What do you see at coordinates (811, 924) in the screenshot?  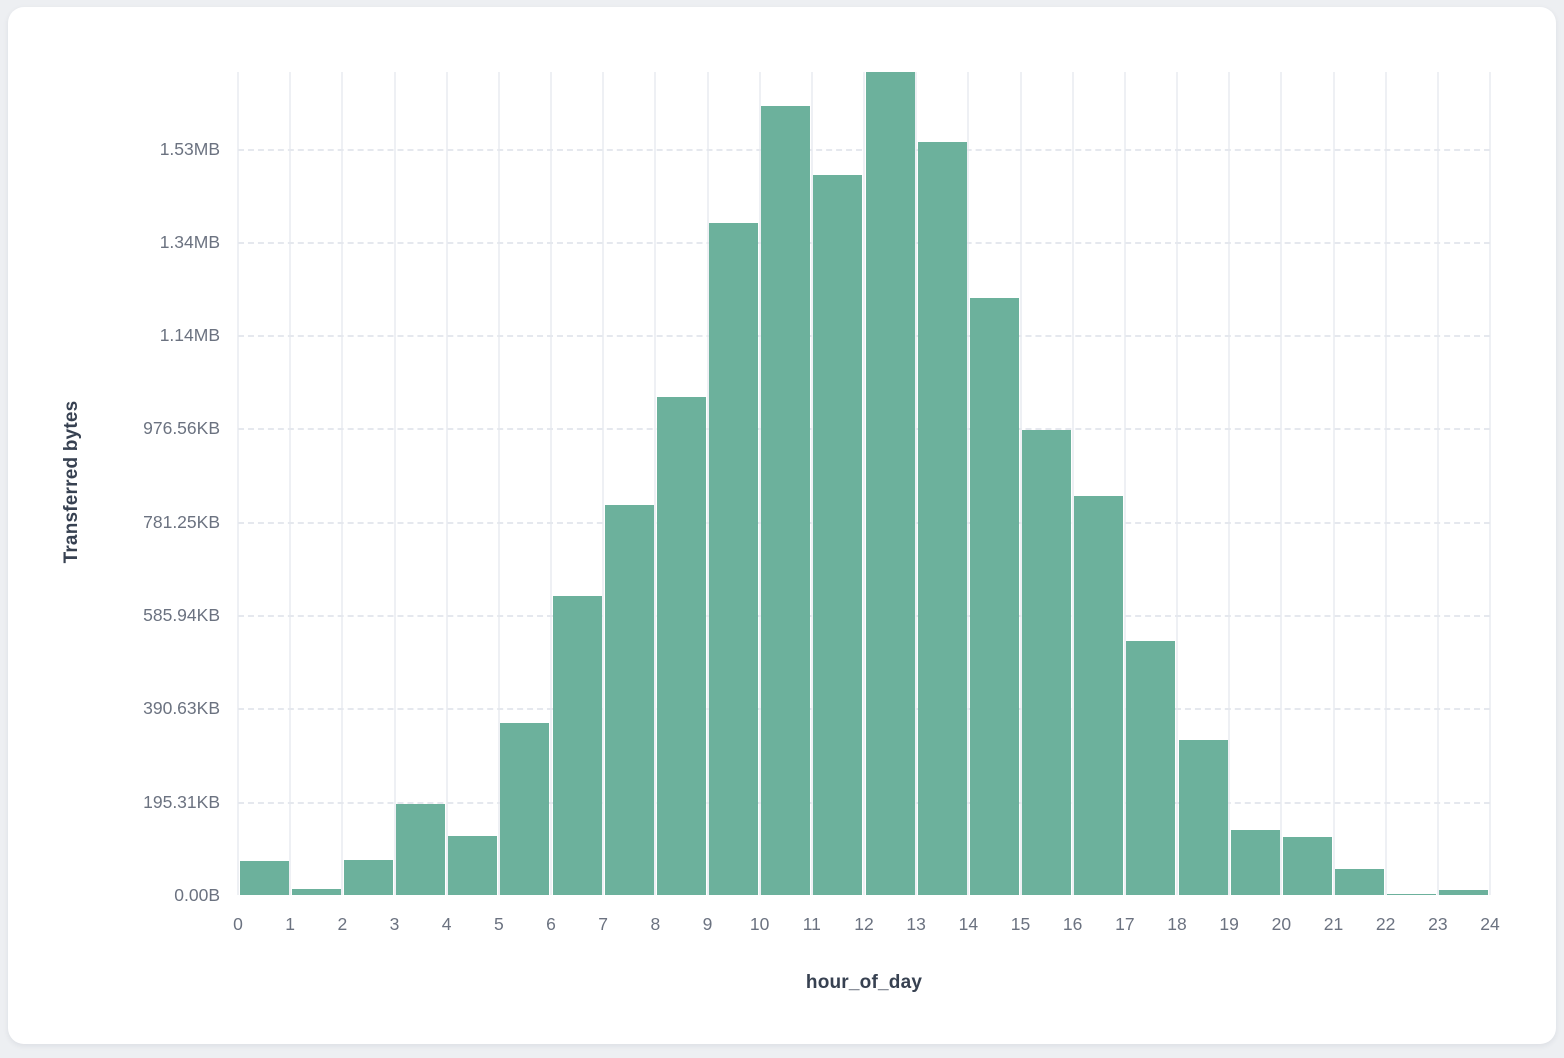 I see `x-tick-label: 11` at bounding box center [811, 924].